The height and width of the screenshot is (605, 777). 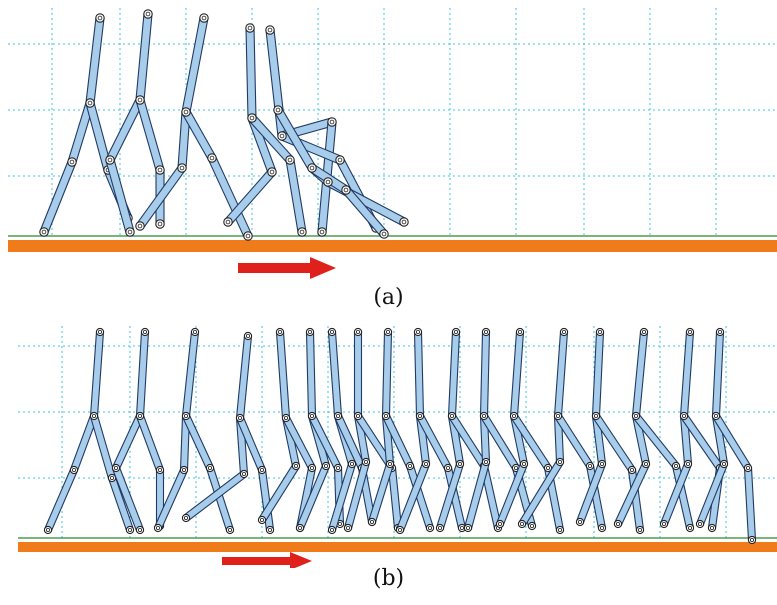 I want to click on panel-b-ground, so click(x=397, y=547).